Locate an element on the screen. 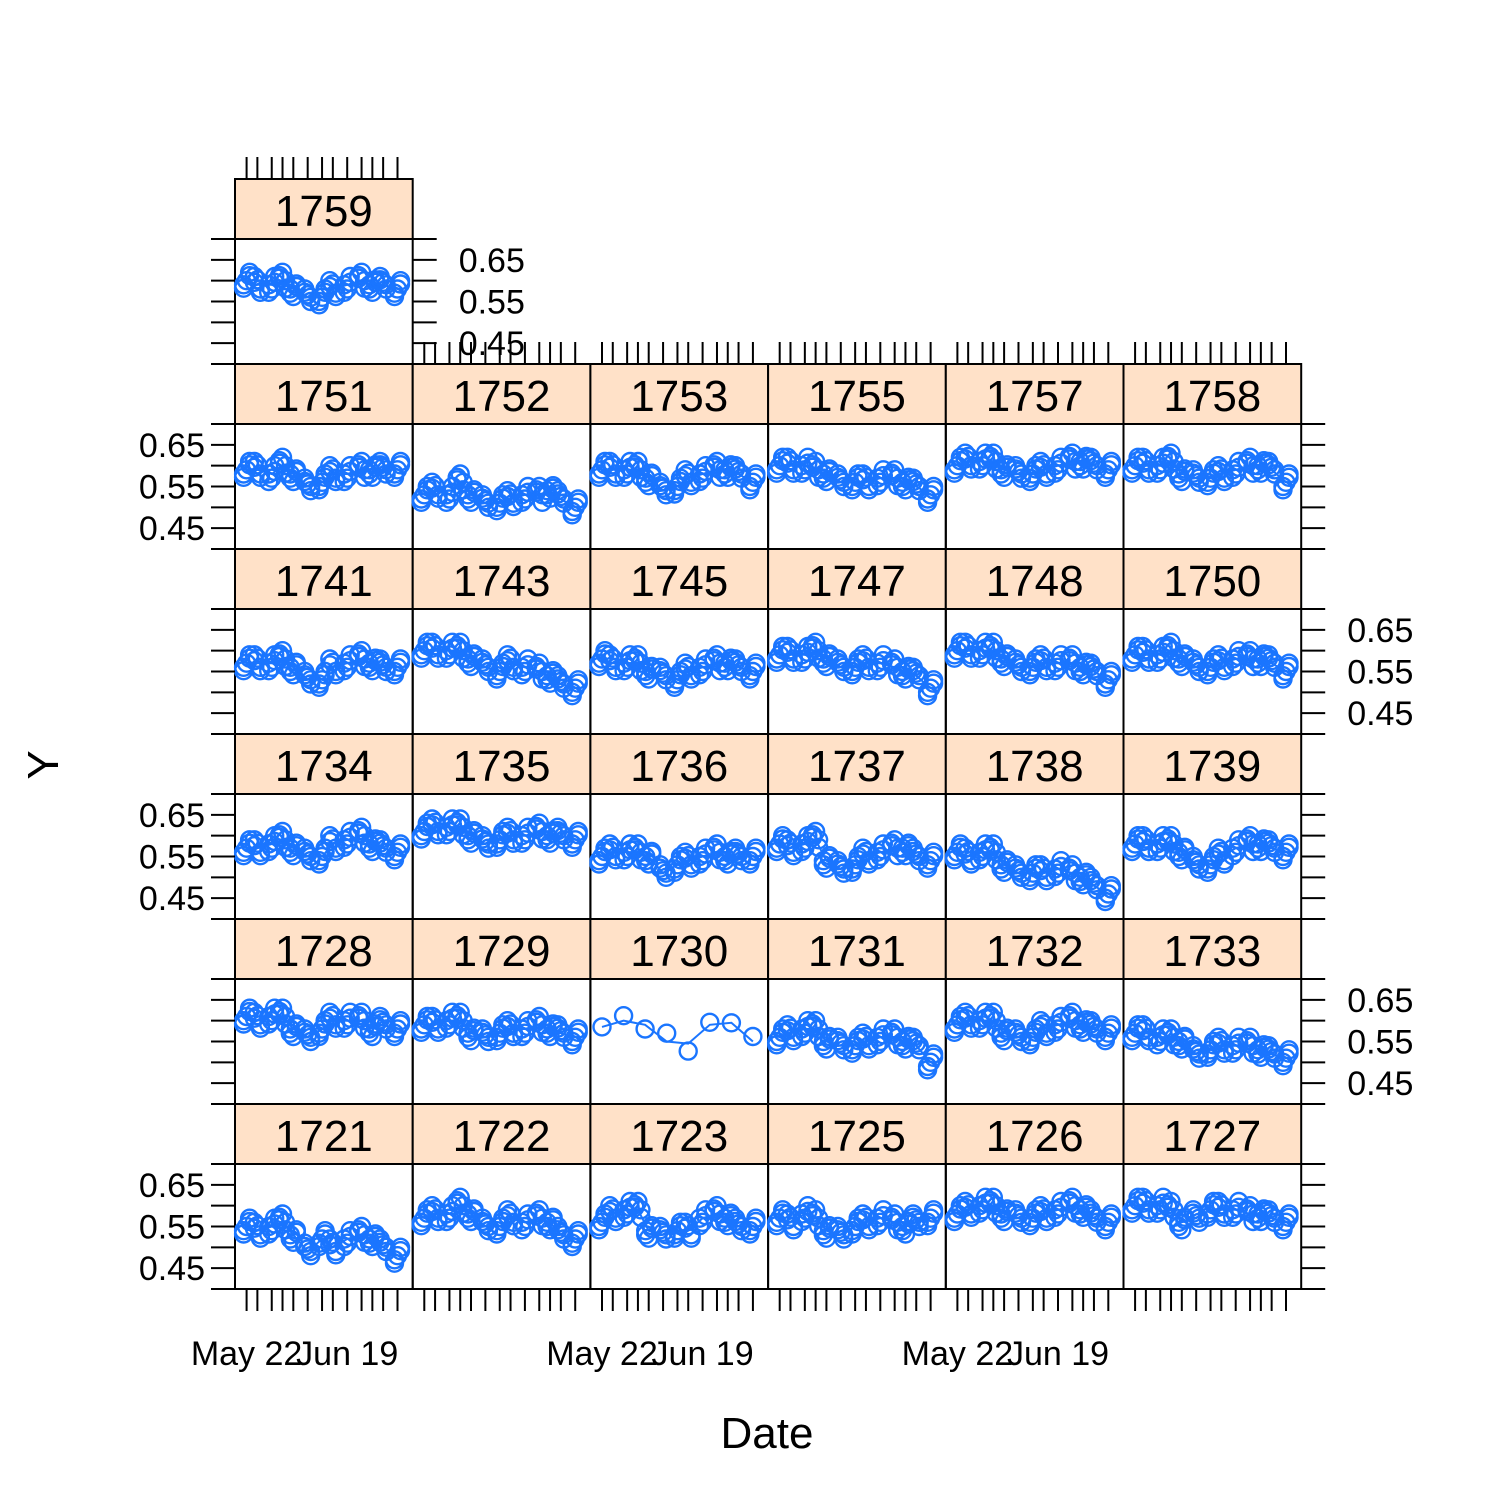 The image size is (1500, 1500). x-tick-label: May 22 is located at coordinates (602, 1354).